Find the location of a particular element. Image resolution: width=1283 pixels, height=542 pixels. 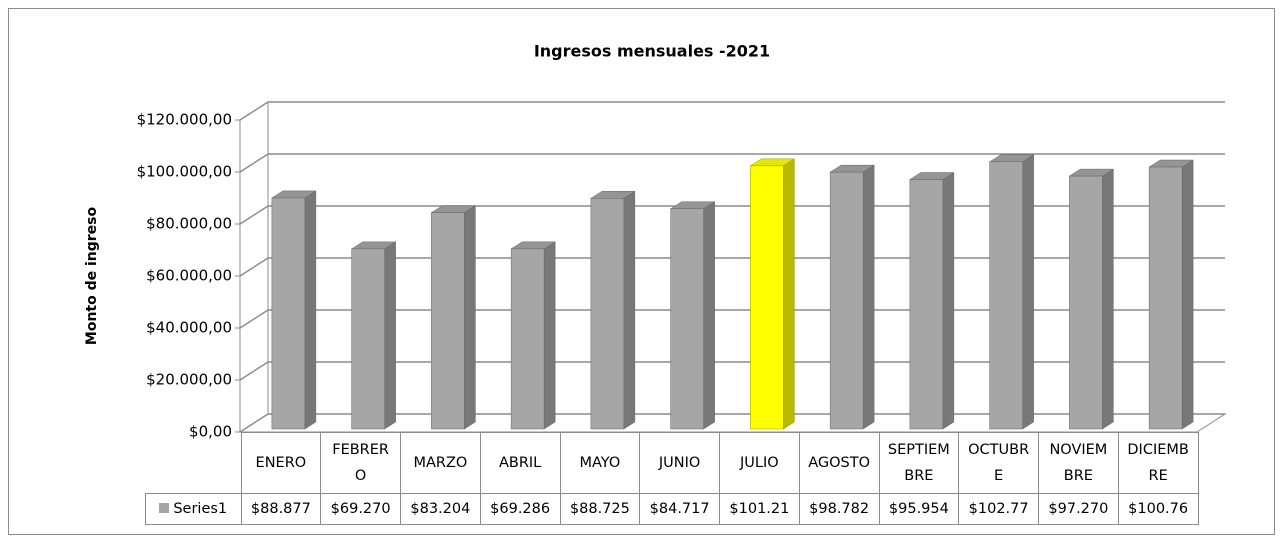

category-label: MAYO is located at coordinates (600, 463).